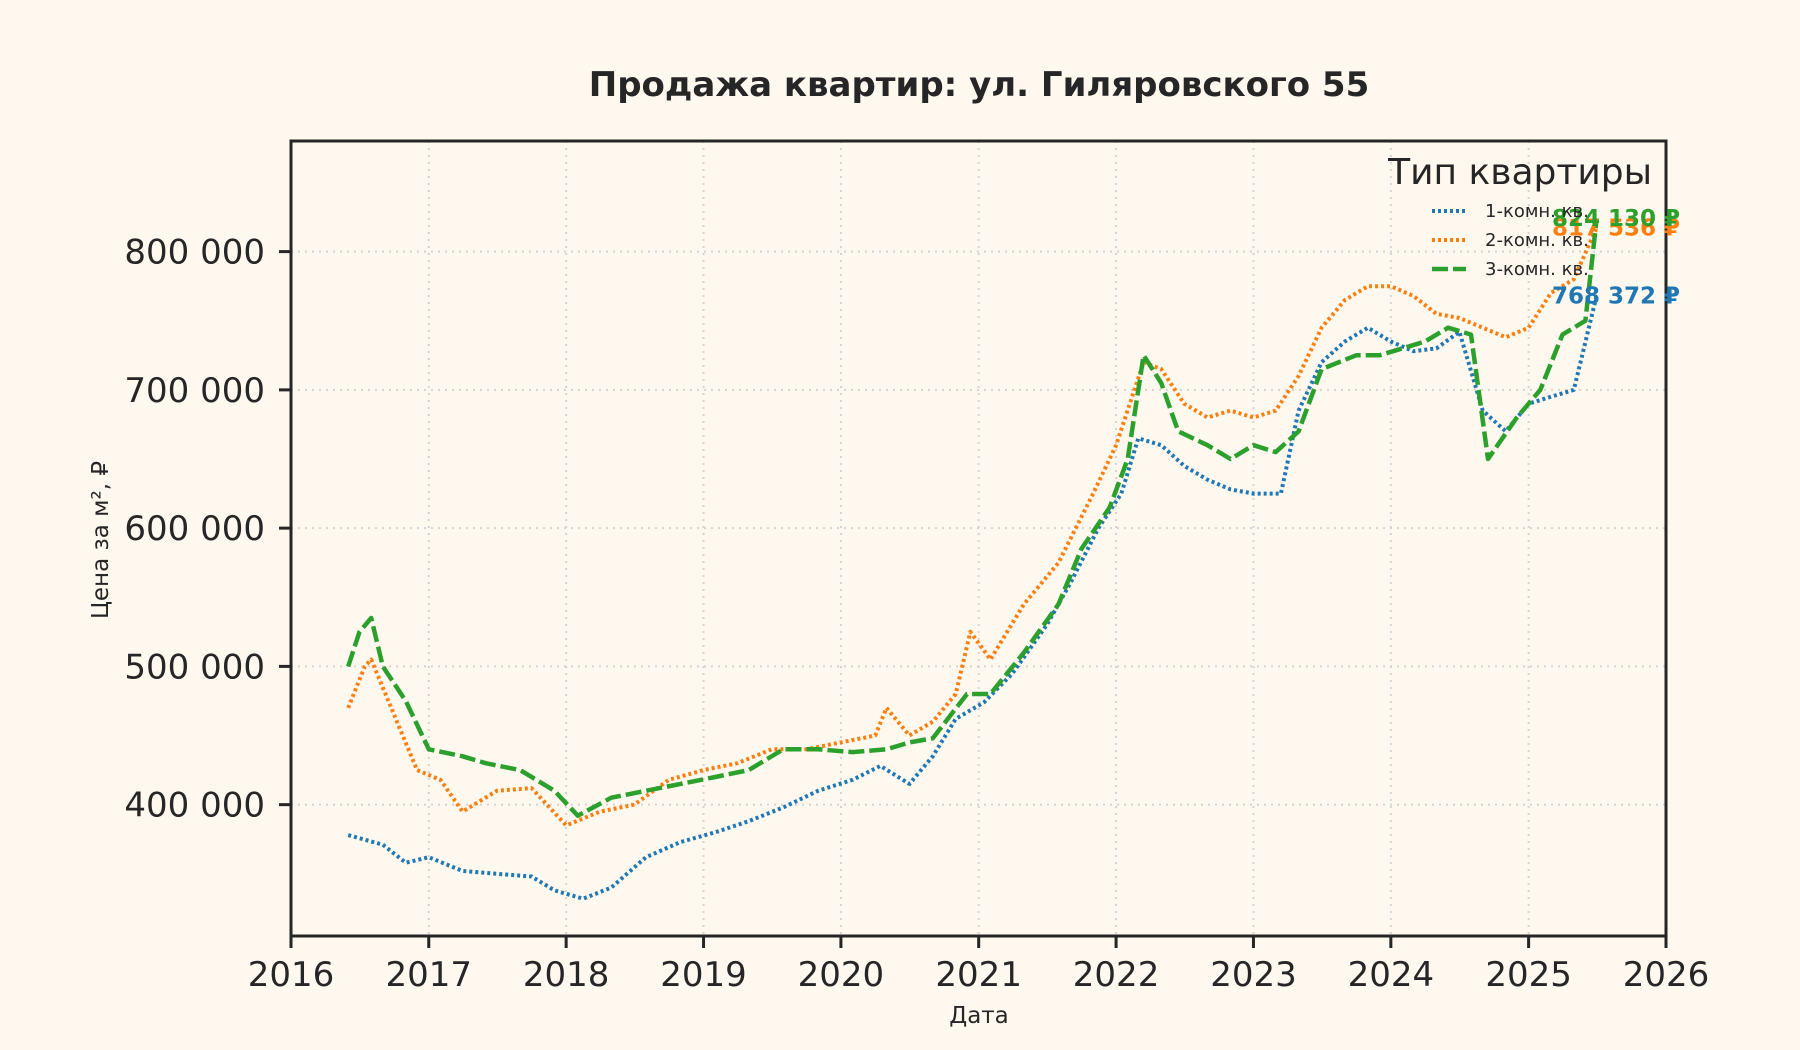  Describe the element at coordinates (841, 975) in the screenshot. I see `x-tick-label: 2020` at that location.